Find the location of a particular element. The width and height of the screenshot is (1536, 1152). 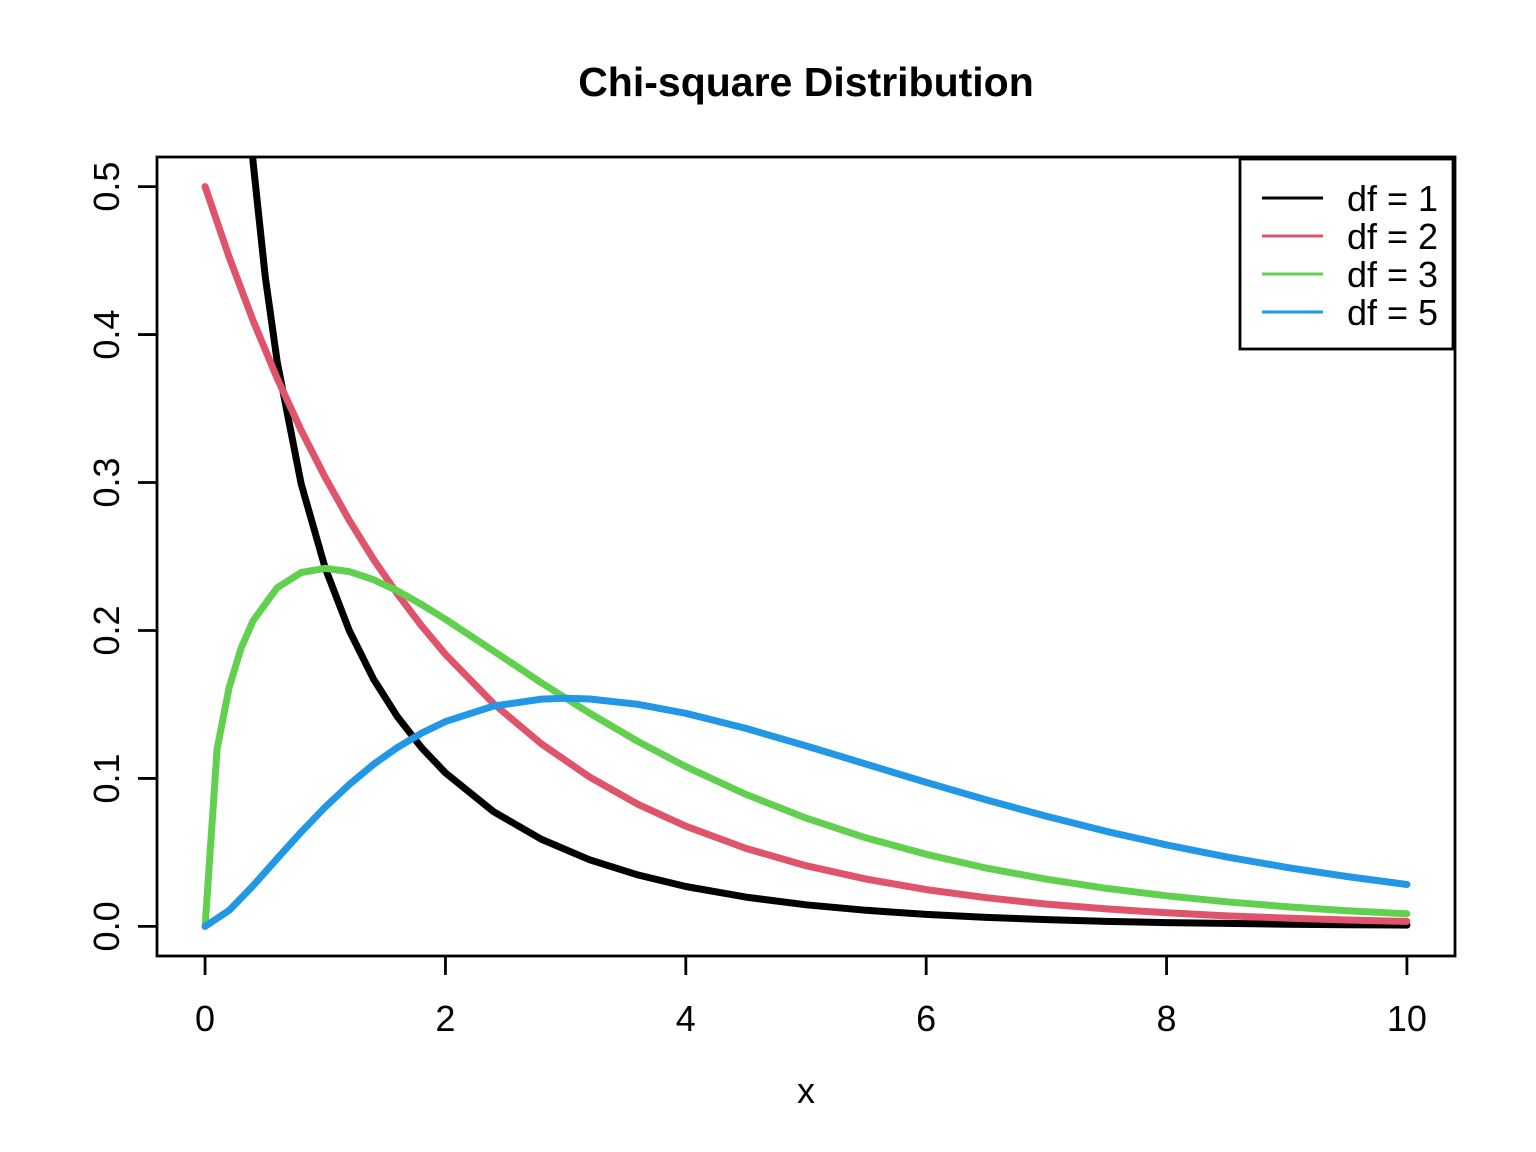

chart-title: Chi-square Distribution is located at coordinates (806, 82).